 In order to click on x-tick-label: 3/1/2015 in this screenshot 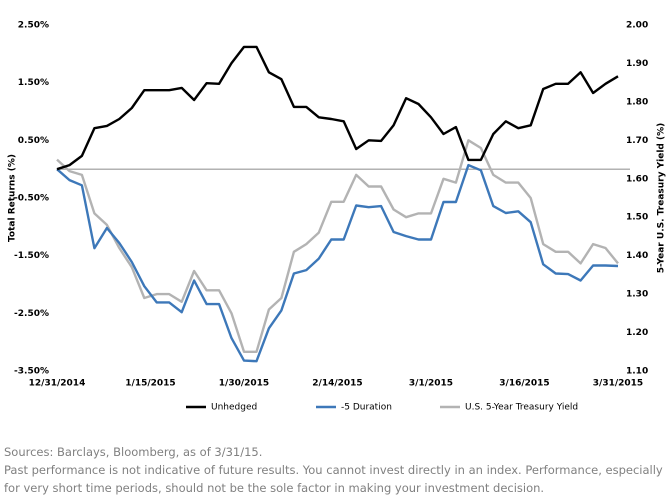, I will do `click(431, 384)`.